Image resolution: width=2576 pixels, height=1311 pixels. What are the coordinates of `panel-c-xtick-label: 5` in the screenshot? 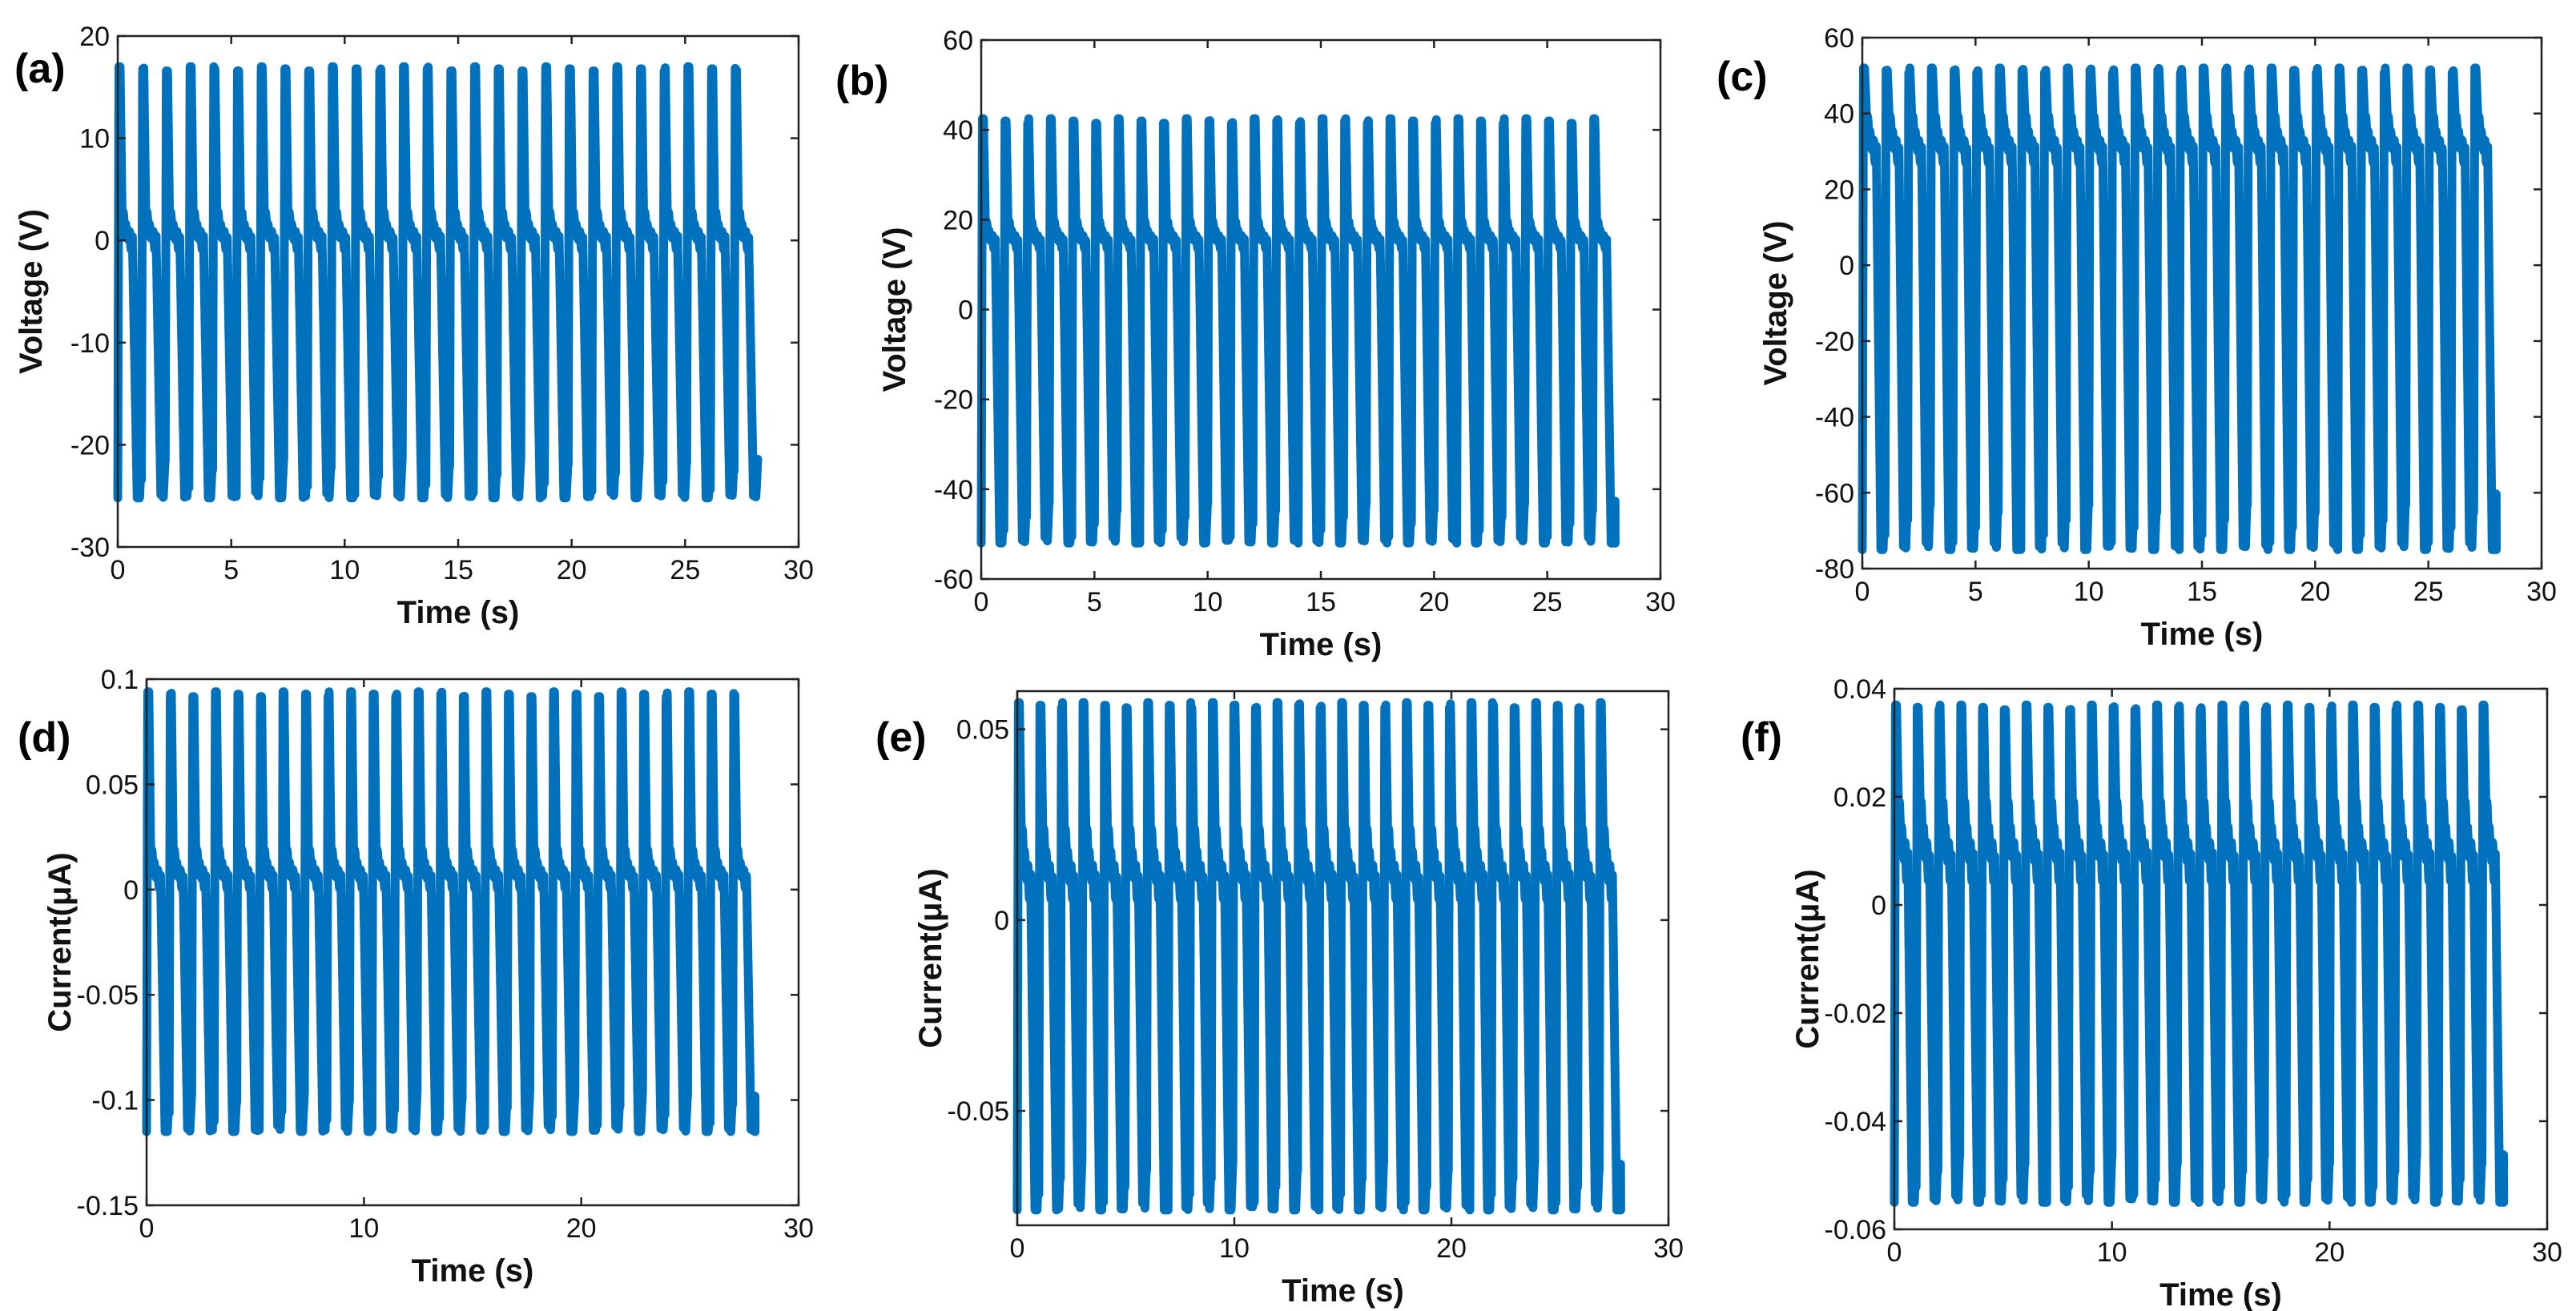 It's located at (1976, 592).